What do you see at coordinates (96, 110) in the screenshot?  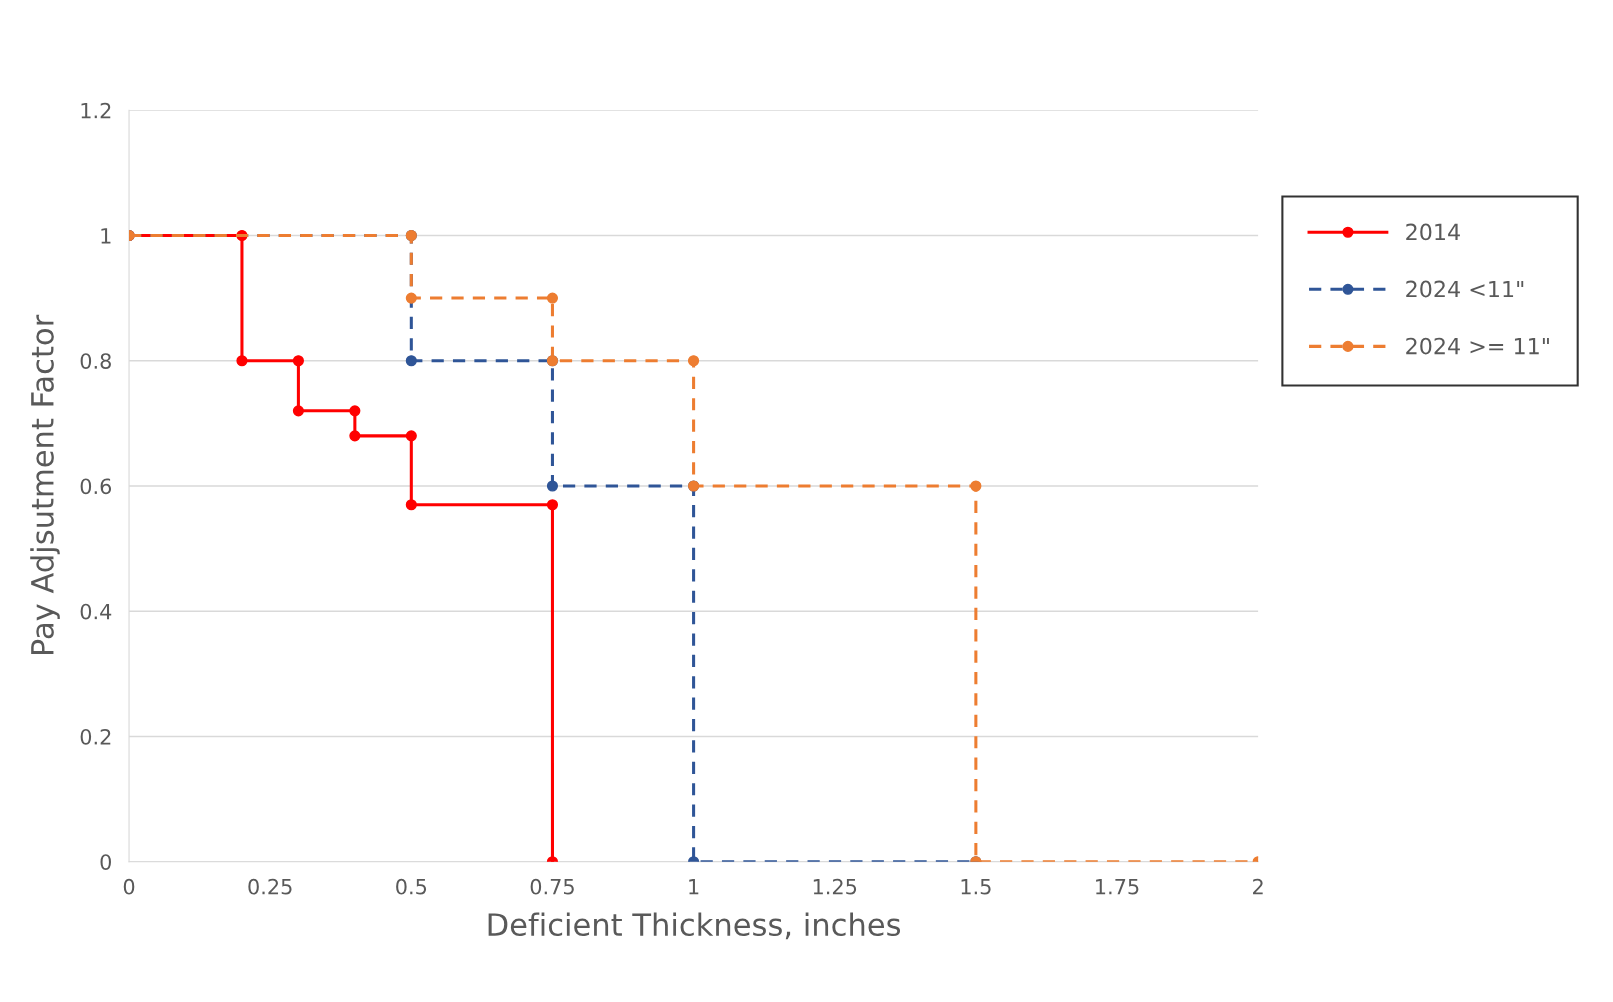 I see `y-tick-label: 1.2` at bounding box center [96, 110].